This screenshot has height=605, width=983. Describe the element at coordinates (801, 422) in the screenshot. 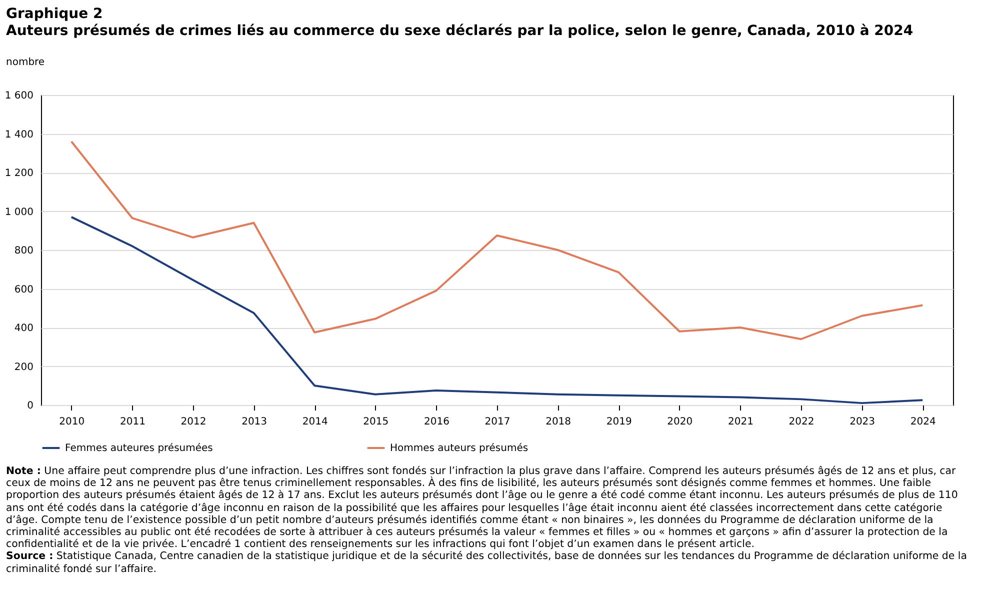

I see `x-tick-label: 2022` at that location.